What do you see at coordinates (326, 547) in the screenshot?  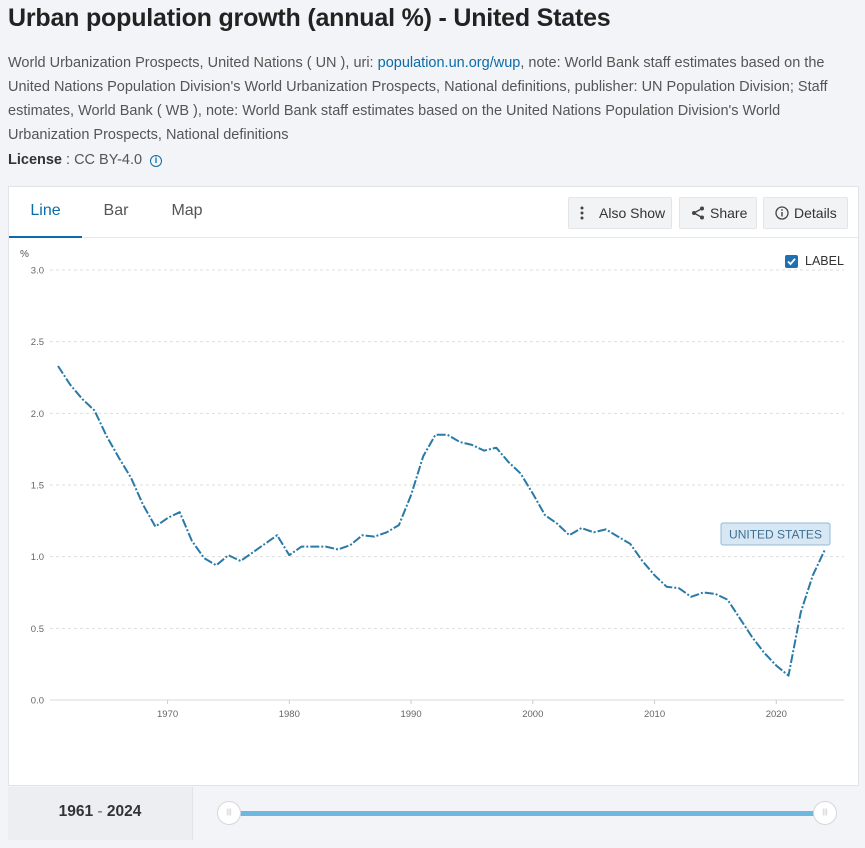 I see `data-point-1983` at bounding box center [326, 547].